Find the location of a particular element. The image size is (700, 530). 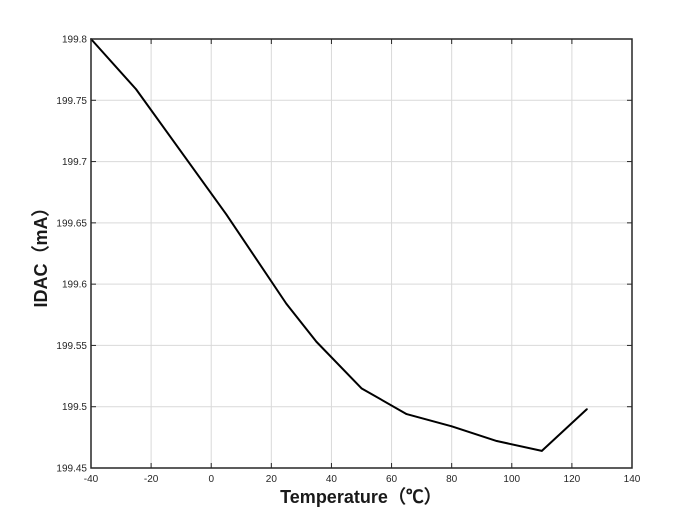

y-tick-label: 199.5 is located at coordinates (74, 407).